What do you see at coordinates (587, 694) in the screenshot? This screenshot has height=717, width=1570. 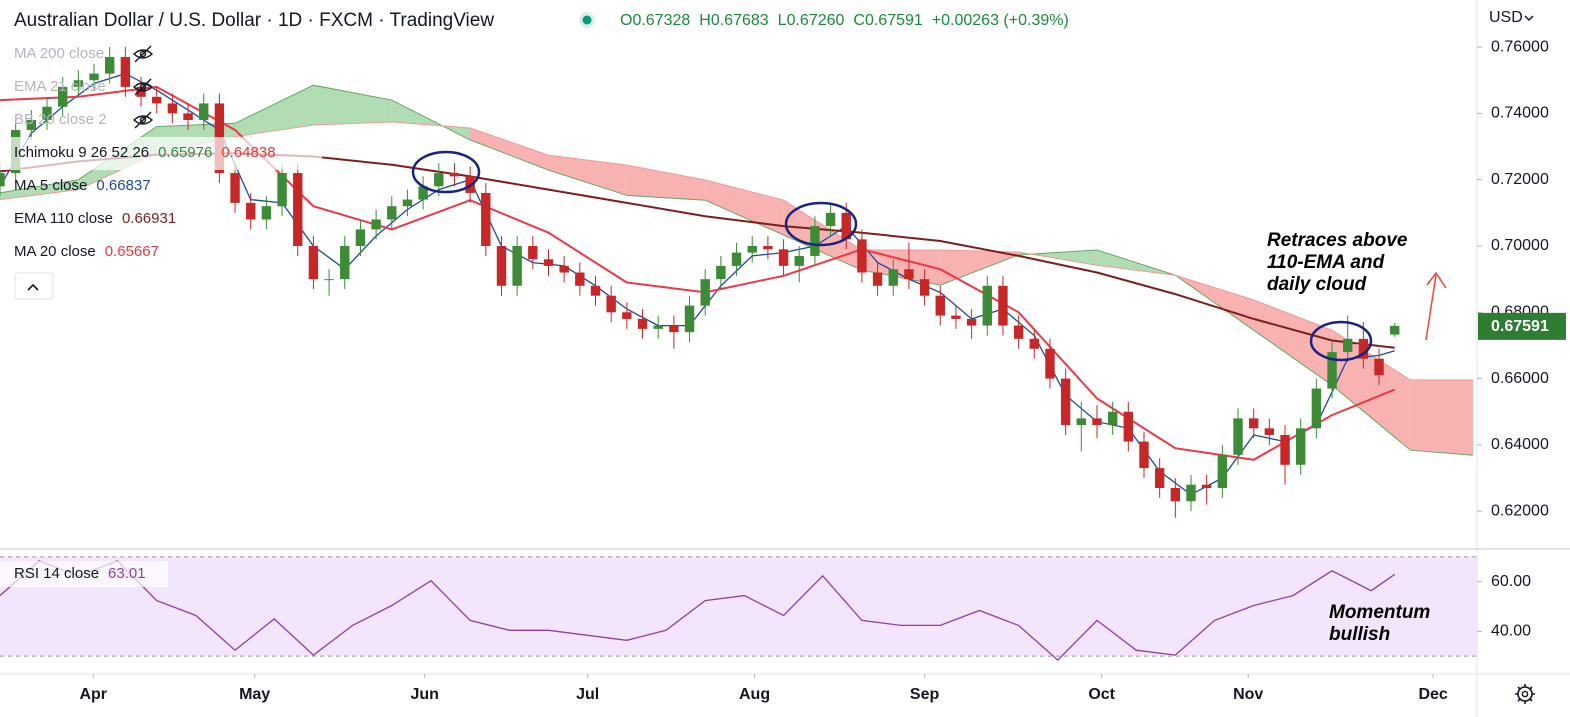 I see `x-tick-label: Jul` at bounding box center [587, 694].